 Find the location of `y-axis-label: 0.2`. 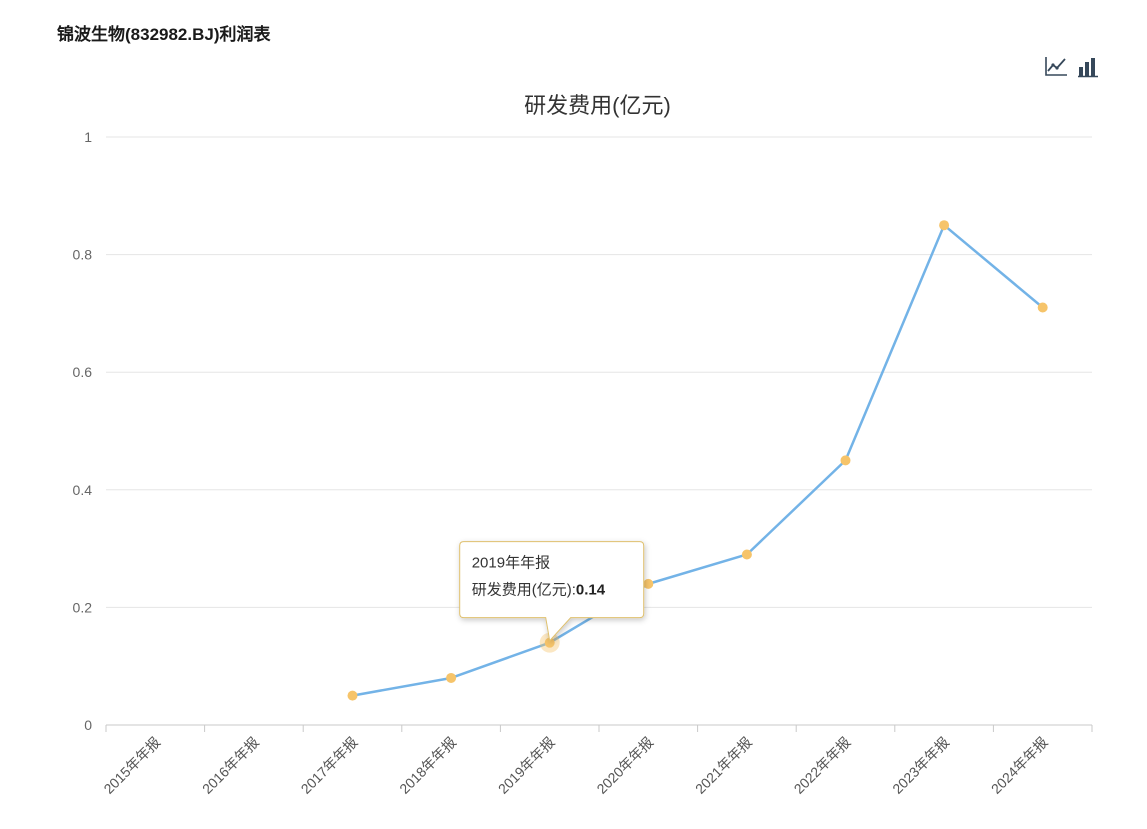

y-axis-label: 0.2 is located at coordinates (83, 607).